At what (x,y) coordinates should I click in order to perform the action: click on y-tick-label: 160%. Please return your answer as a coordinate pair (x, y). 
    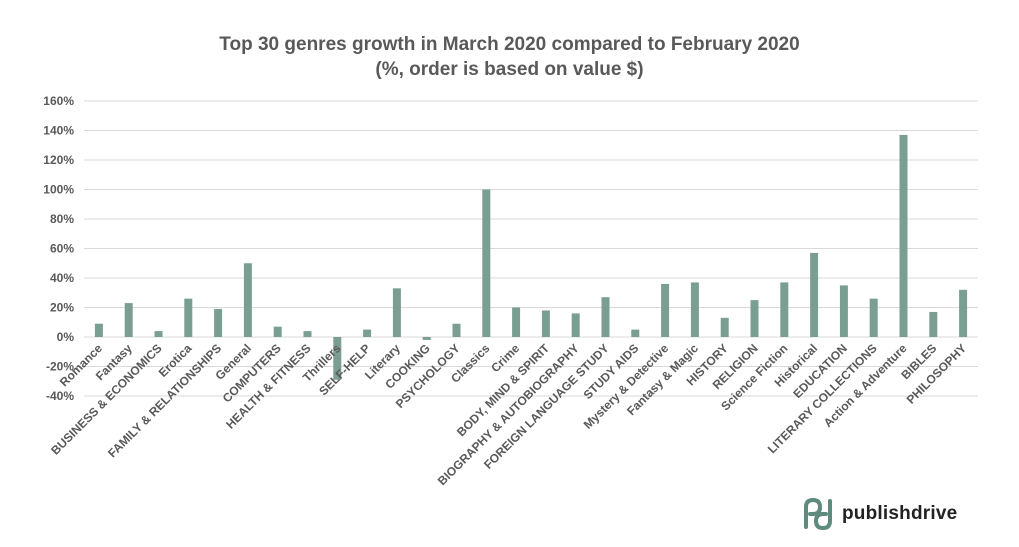
    Looking at the image, I should click on (58, 101).